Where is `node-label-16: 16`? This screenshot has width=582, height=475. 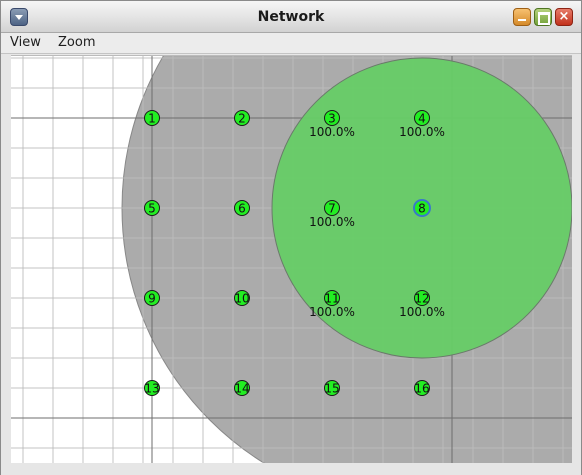 node-label-16: 16 is located at coordinates (421, 389).